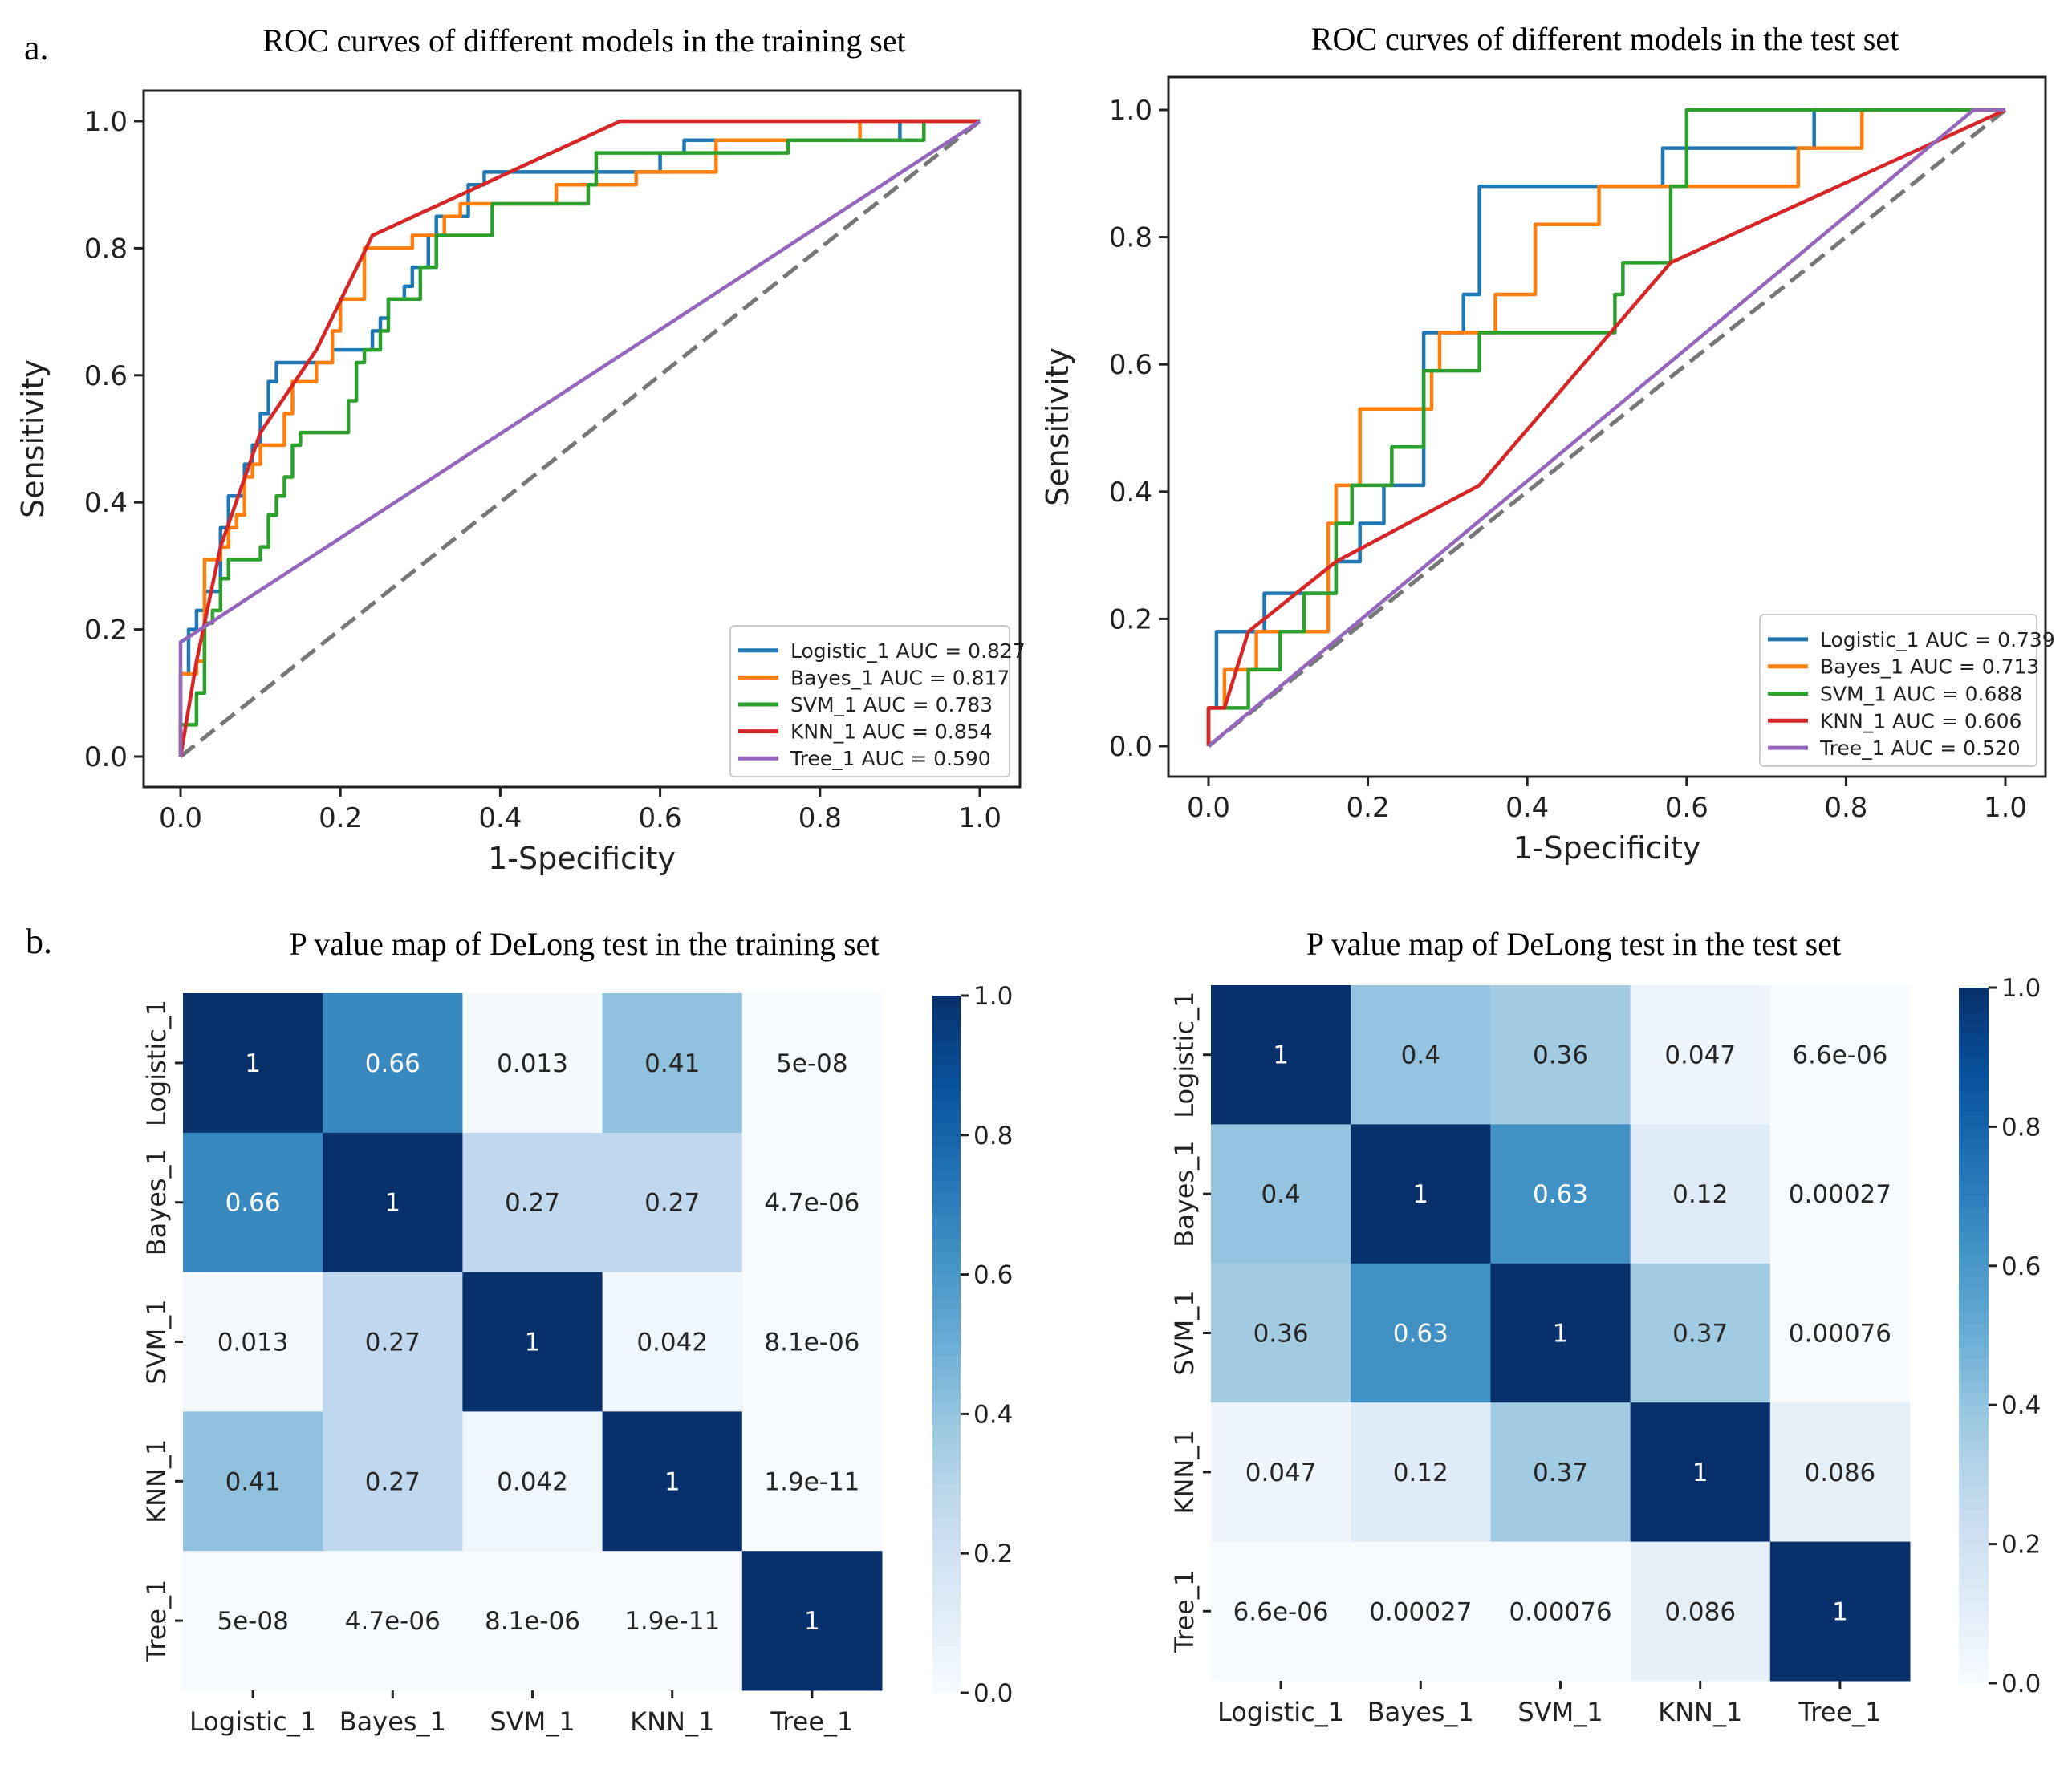 The image size is (2072, 1769). Describe the element at coordinates (106, 757) in the screenshot. I see `y-tick-label: 0.0` at that location.